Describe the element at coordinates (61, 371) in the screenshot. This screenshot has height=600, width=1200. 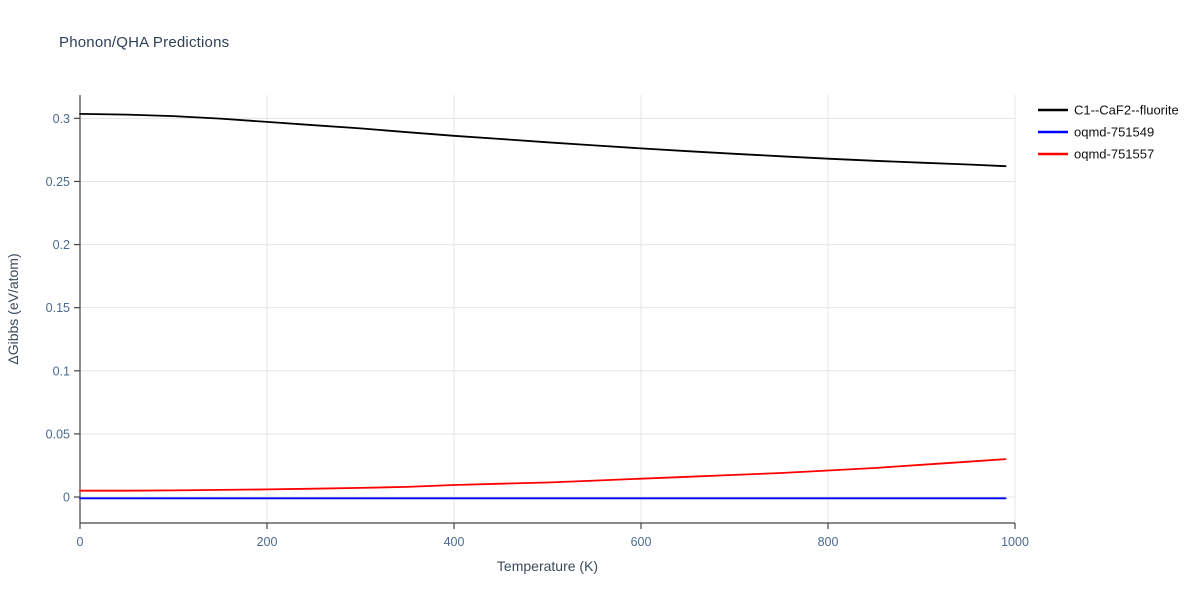
I see `y-tick-label: 0.1` at that location.